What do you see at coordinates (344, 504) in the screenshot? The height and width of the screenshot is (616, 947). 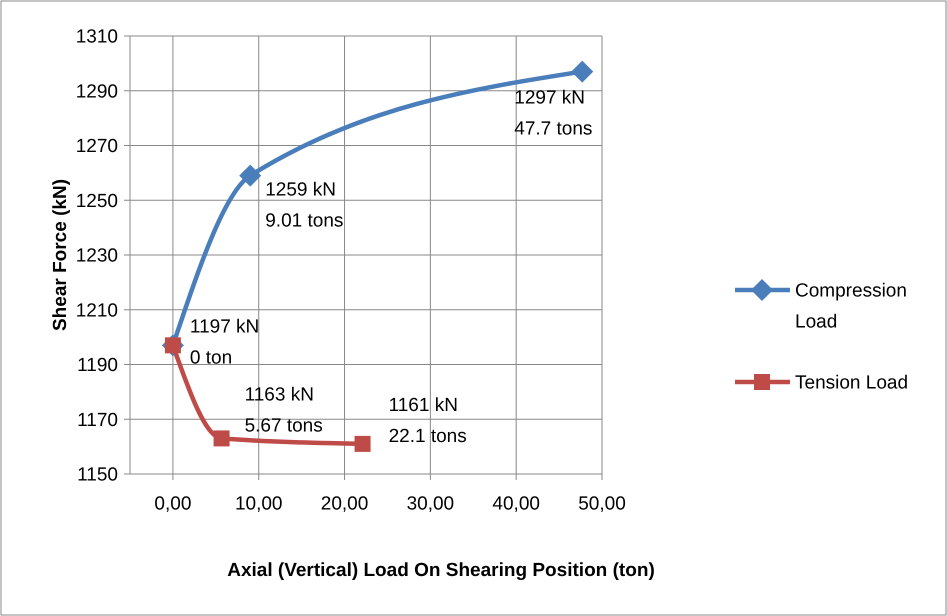 I see `x-tick-label: 20,00` at bounding box center [344, 504].